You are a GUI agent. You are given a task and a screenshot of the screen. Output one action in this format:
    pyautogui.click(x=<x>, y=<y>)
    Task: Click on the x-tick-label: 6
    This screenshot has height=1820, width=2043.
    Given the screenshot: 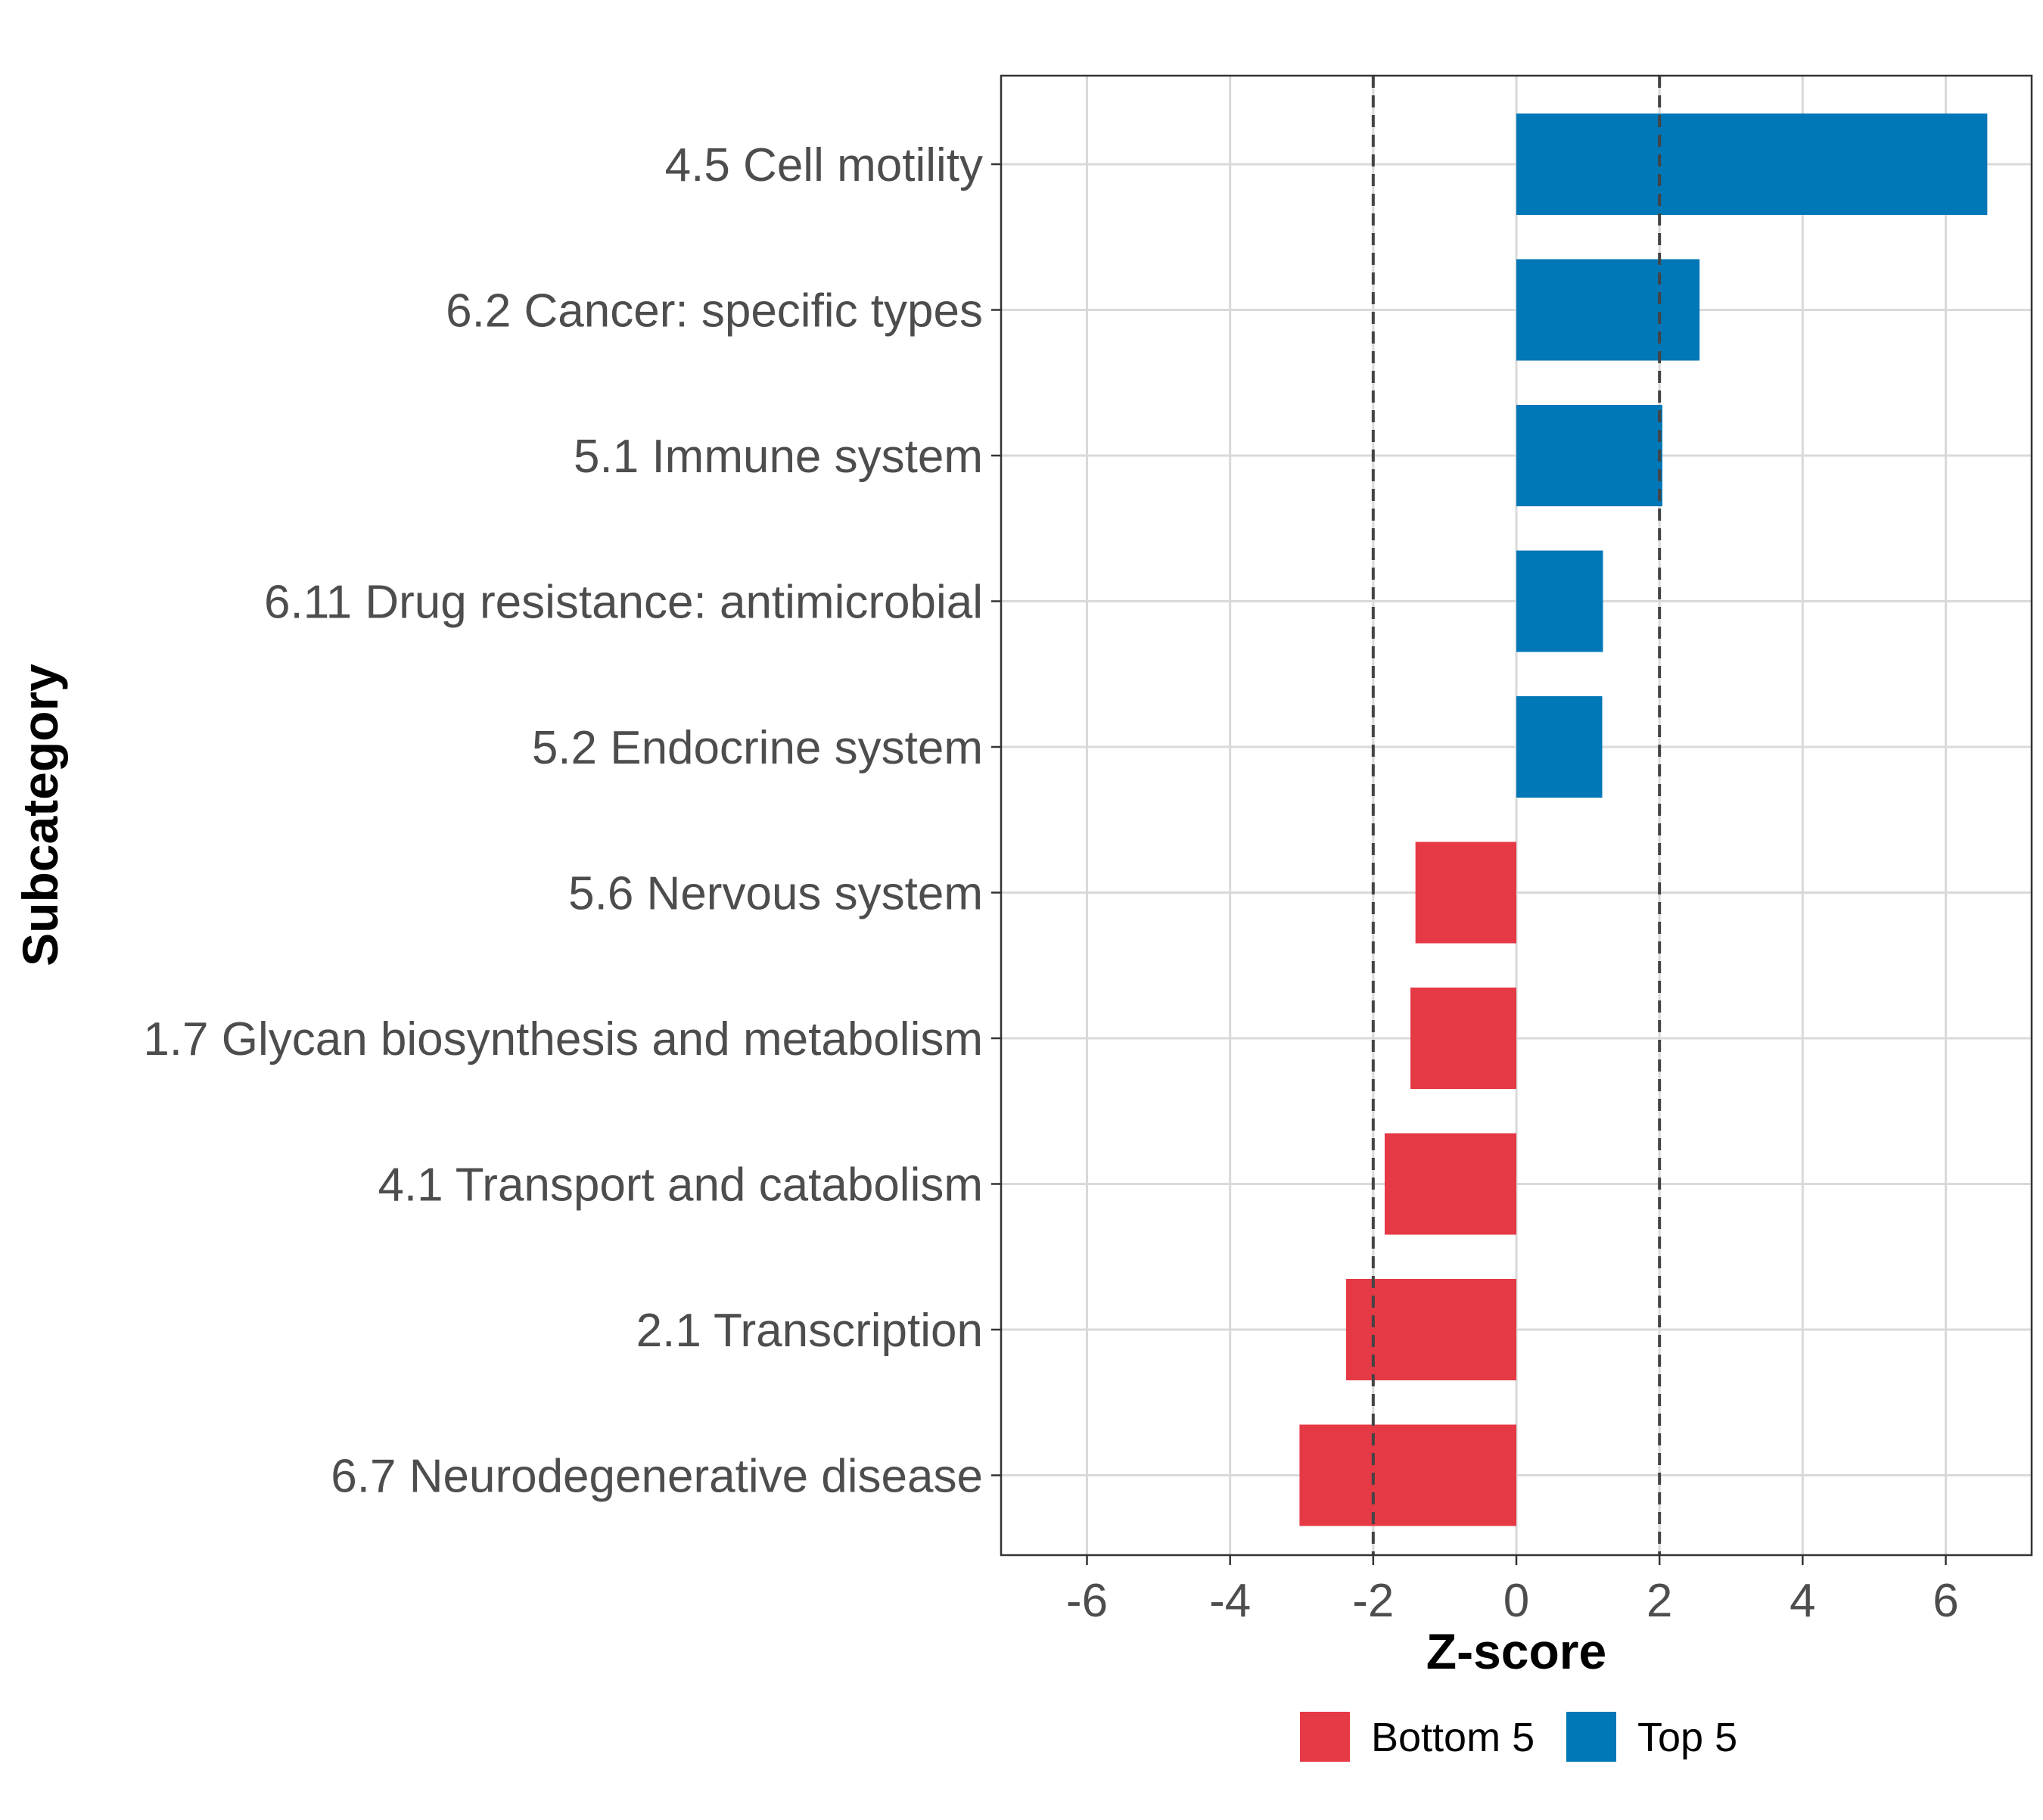 What is the action you would take?
    pyautogui.click(x=1946, y=1601)
    